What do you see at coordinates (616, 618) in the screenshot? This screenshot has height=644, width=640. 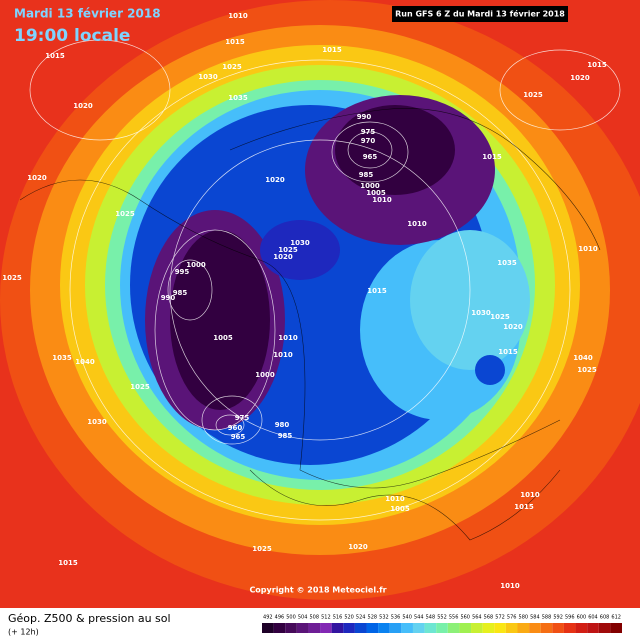 I see `legend-label: 612` at bounding box center [616, 618].